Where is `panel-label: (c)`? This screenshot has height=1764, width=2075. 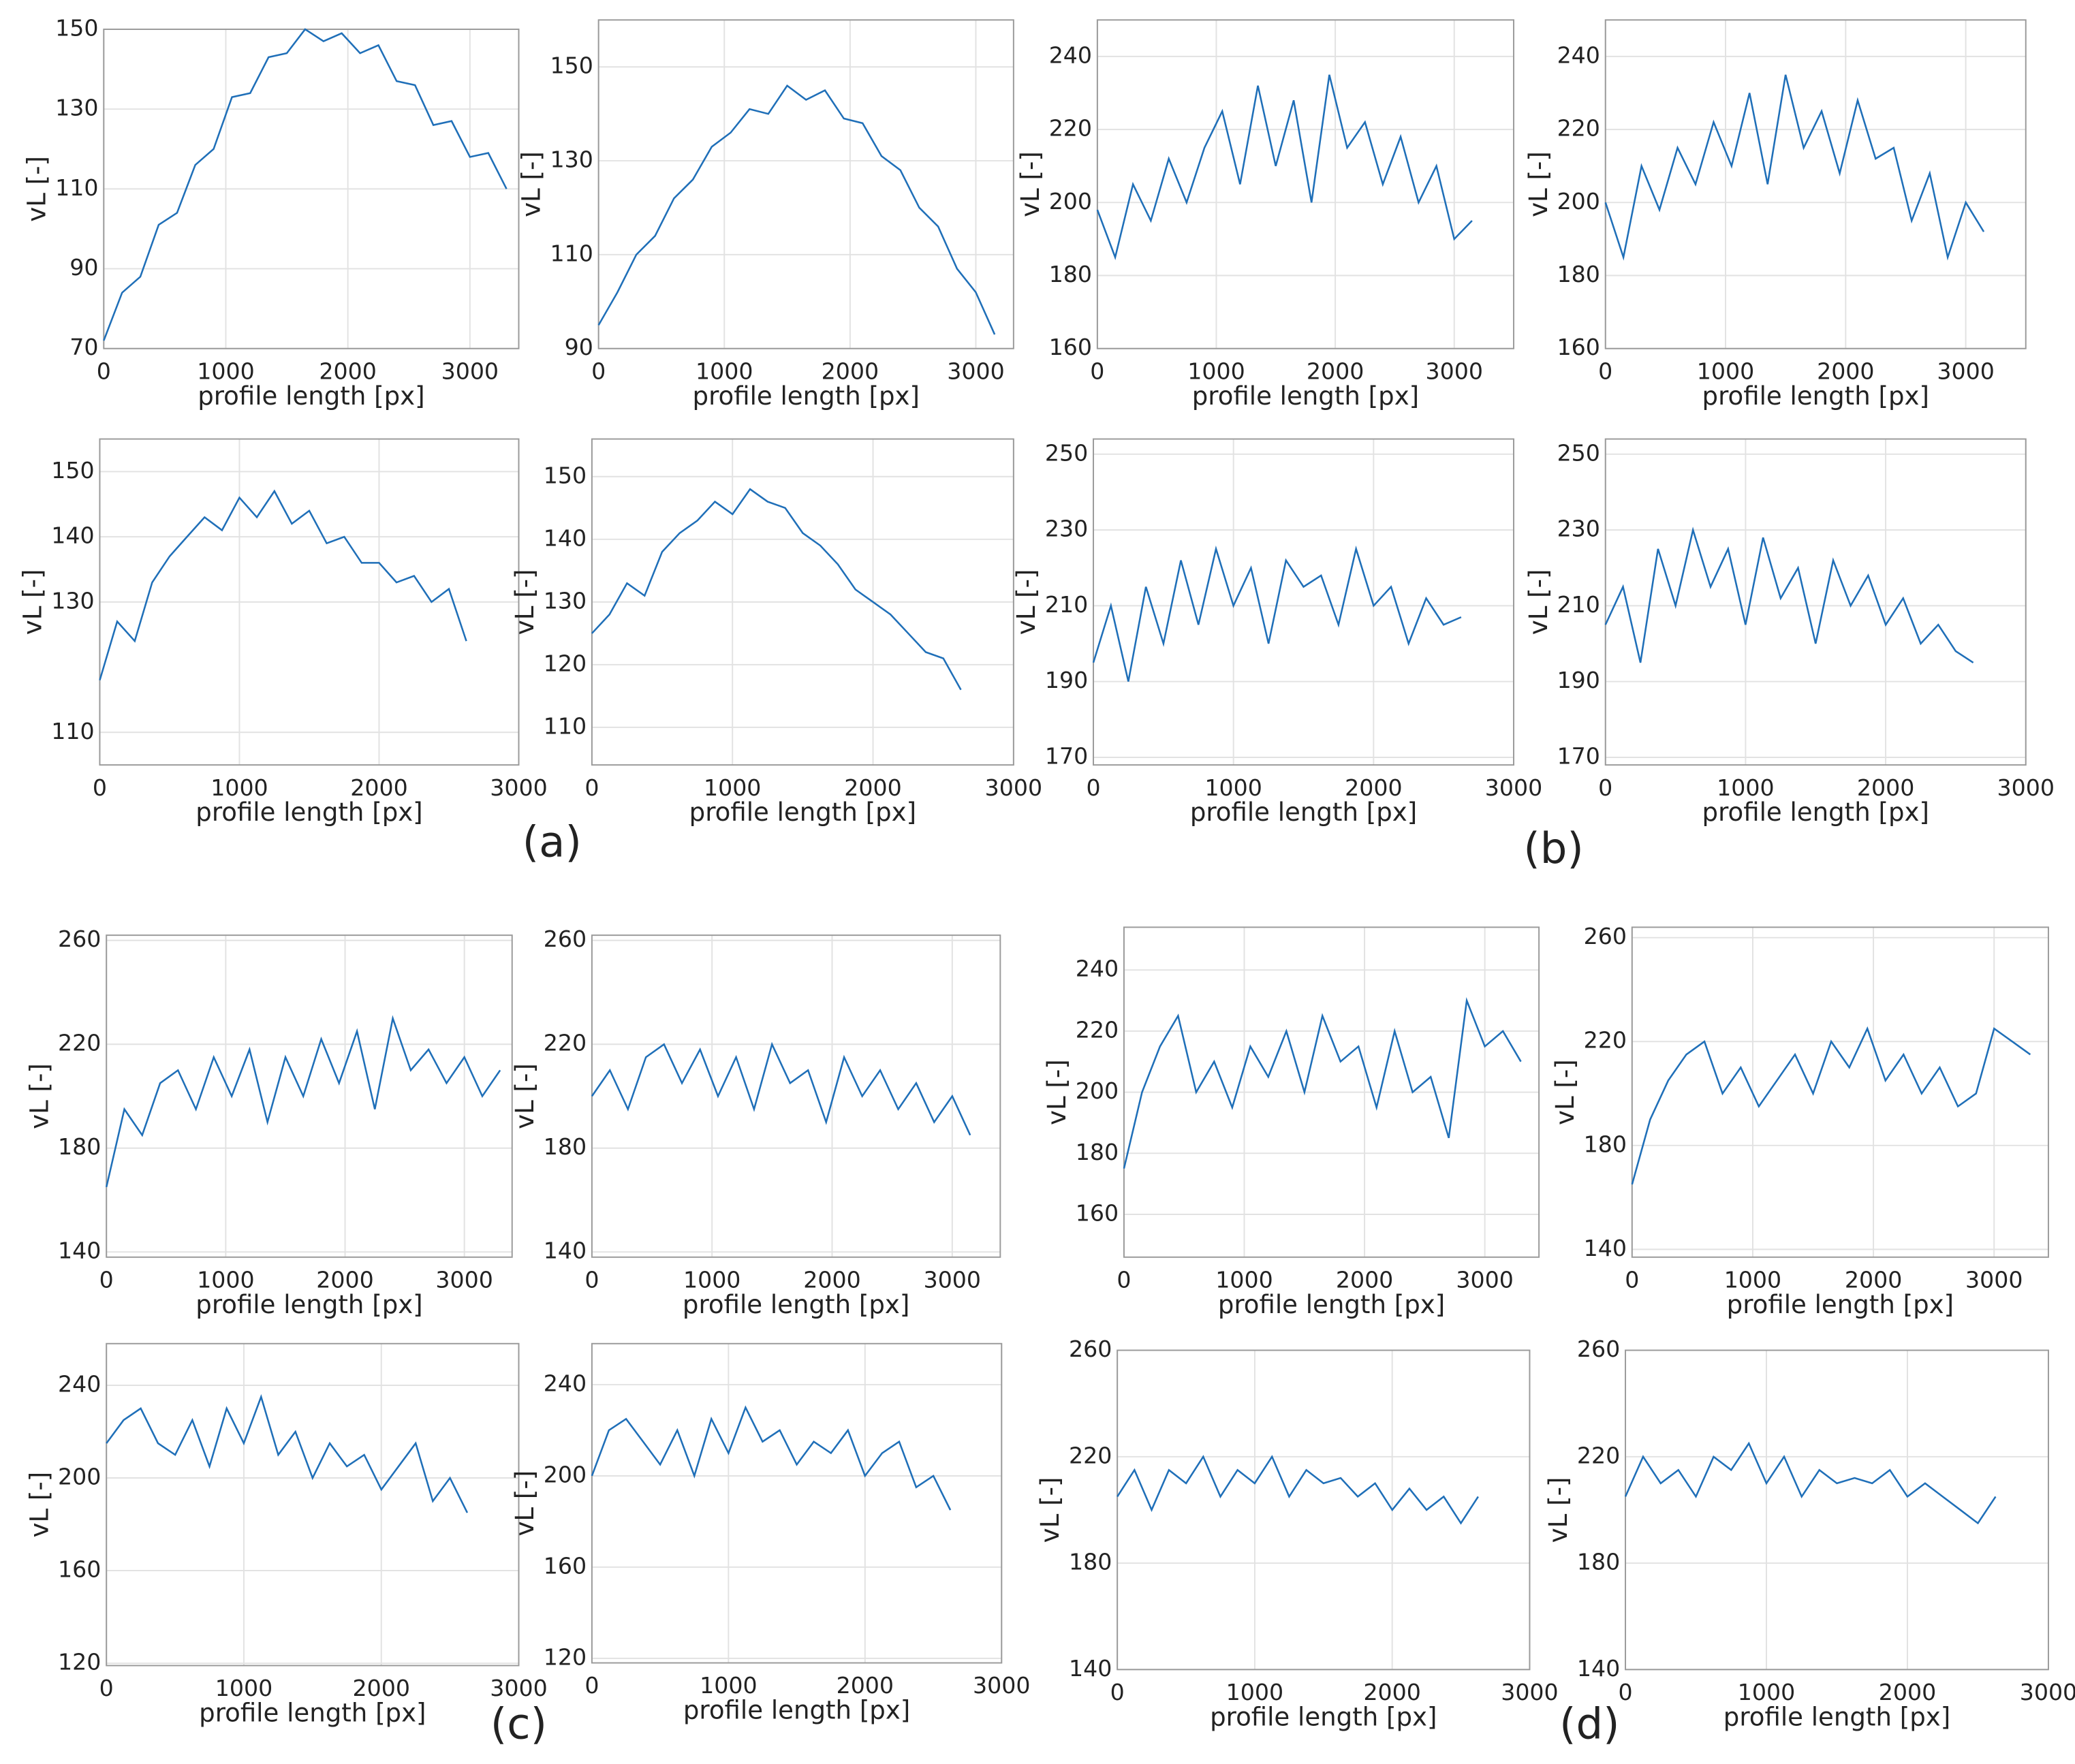
panel-label: (c) is located at coordinates (518, 1723).